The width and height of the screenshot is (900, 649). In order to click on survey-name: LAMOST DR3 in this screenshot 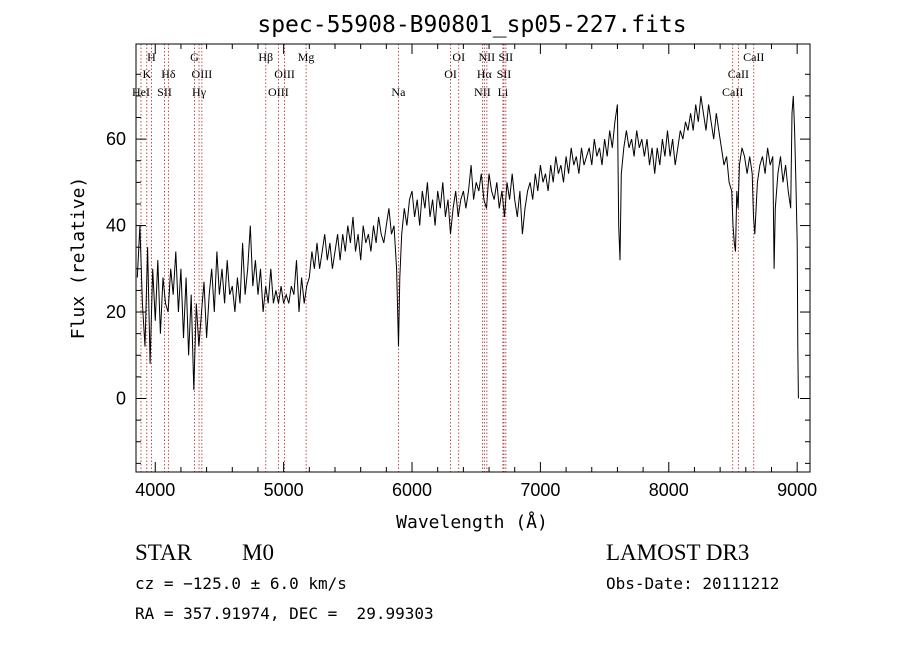, I will do `click(678, 552)`.